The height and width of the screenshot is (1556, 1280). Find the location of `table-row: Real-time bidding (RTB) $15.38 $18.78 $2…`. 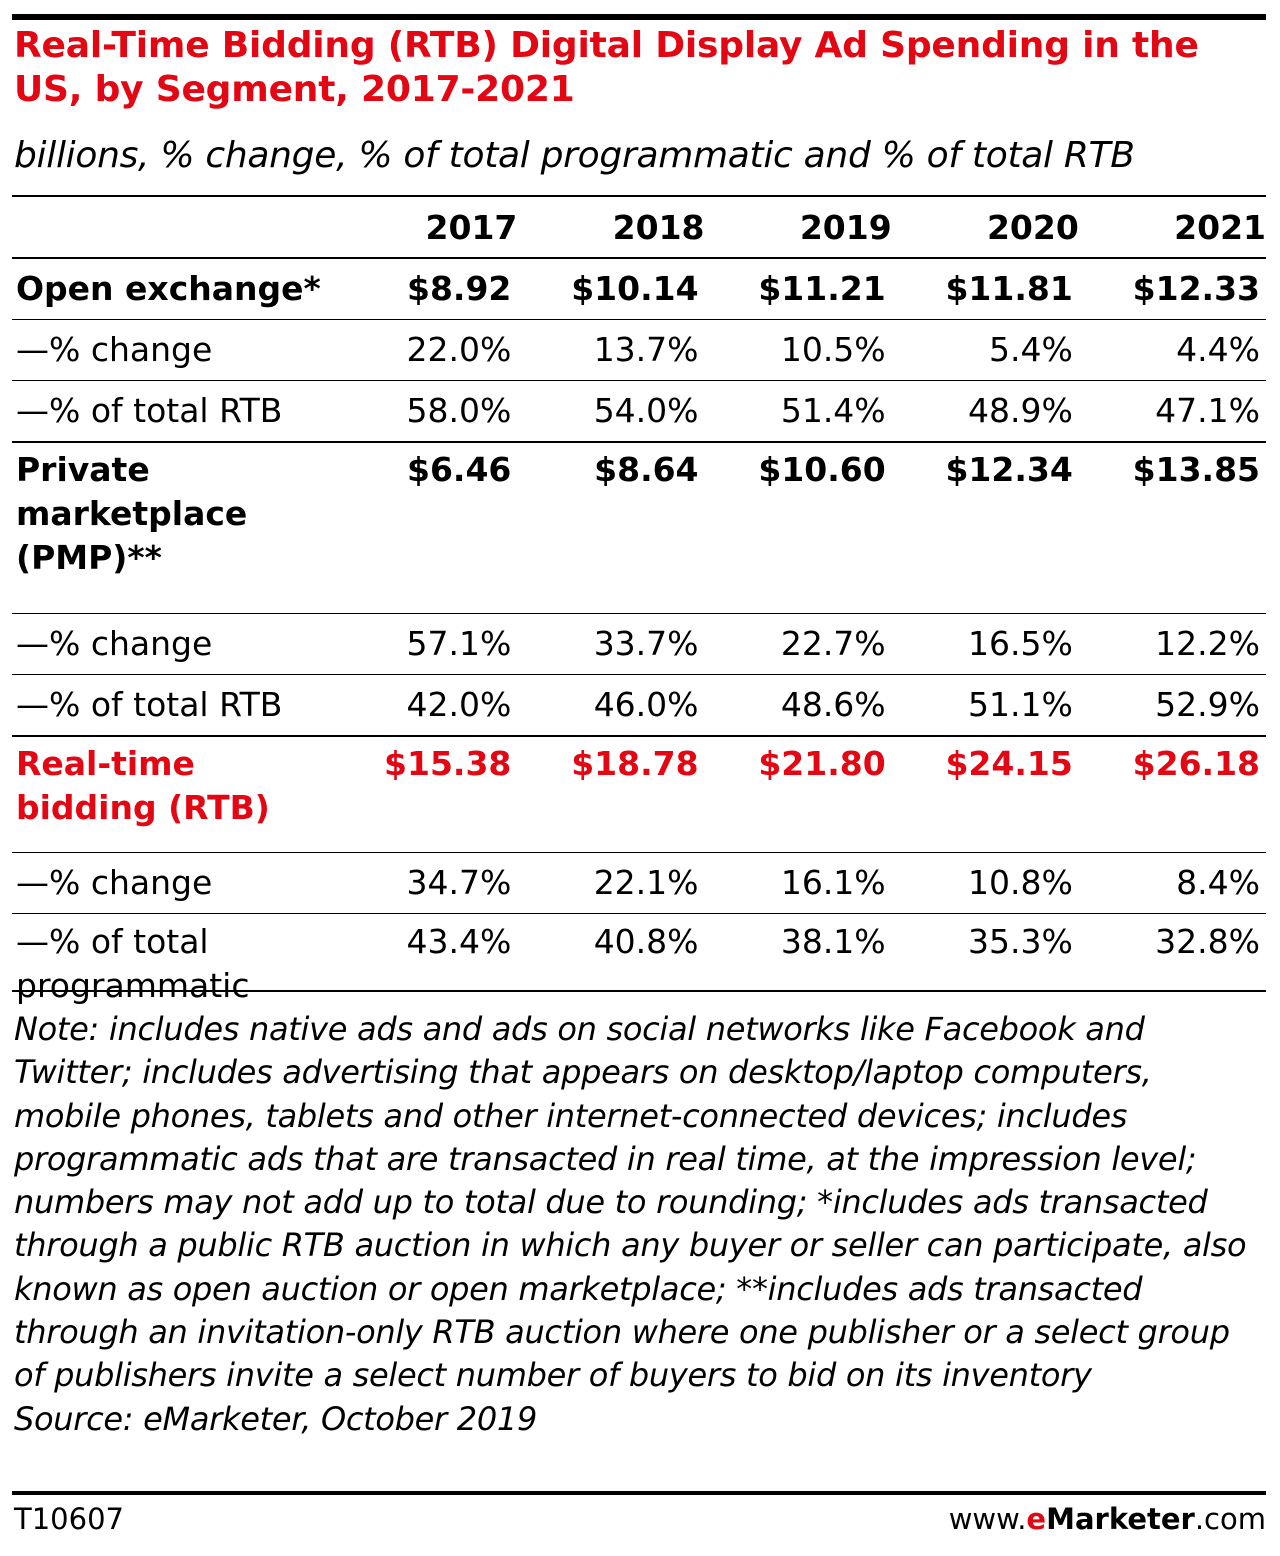

table-row: Real-time bidding (RTB) $15.38 $18.78 $2… is located at coordinates (639, 794).